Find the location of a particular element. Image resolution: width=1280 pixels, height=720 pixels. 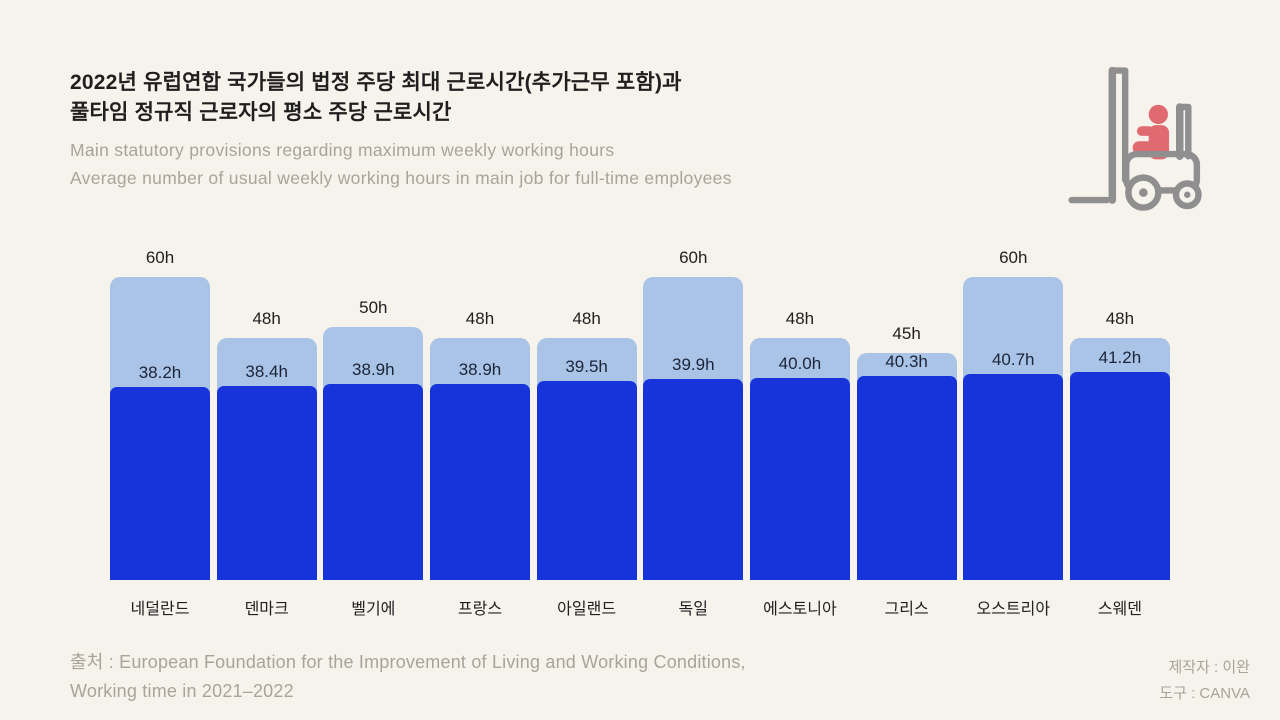

usual-hours-label: 39.5h is located at coordinates (586, 366).